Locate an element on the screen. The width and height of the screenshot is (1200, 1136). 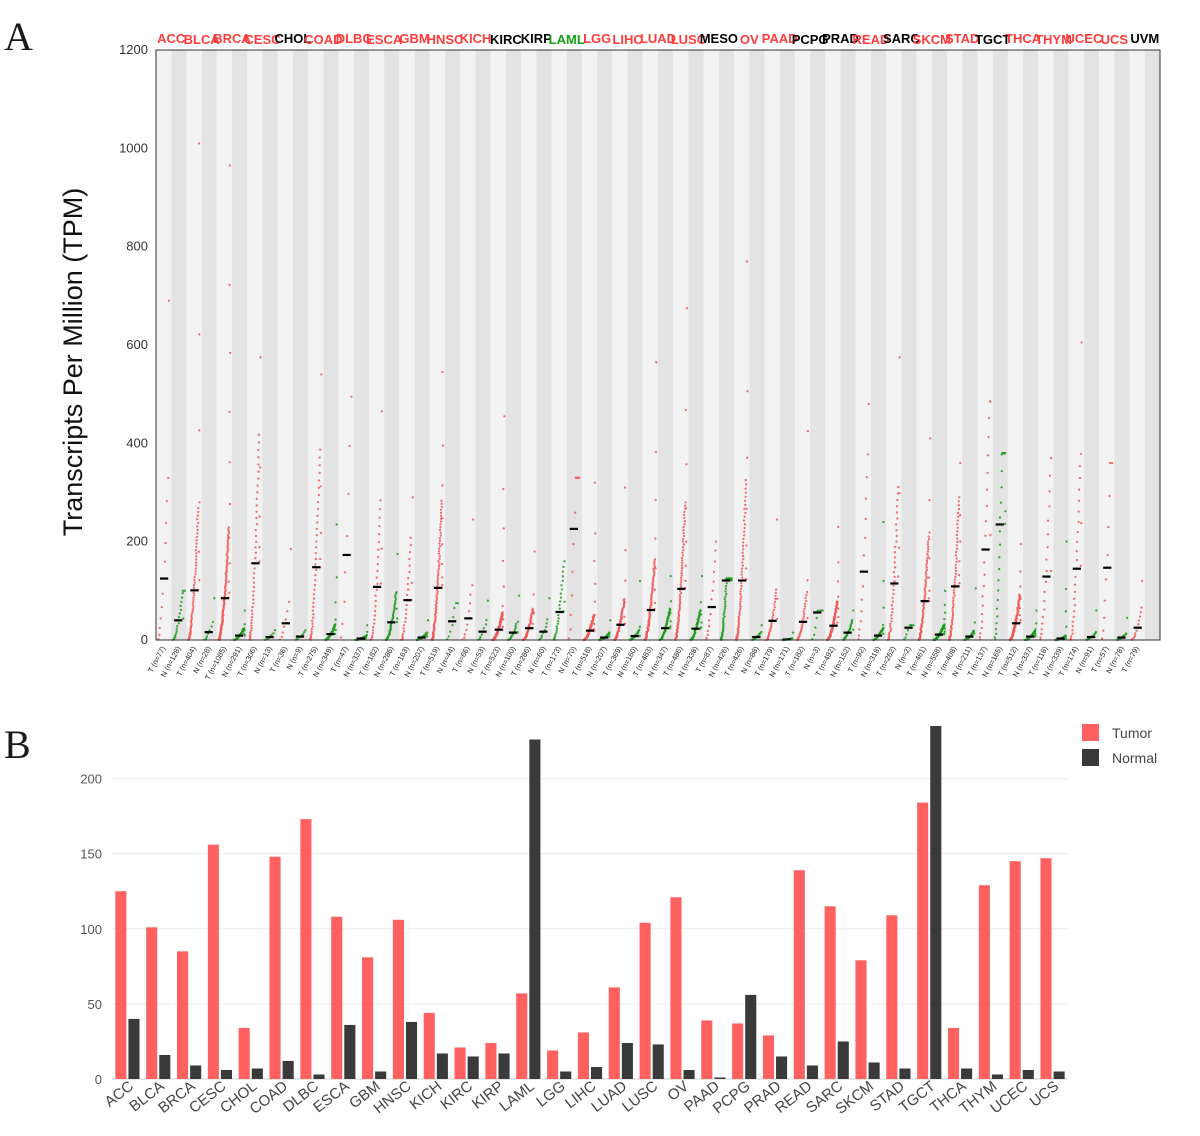
tumor-kirc-point is located at coordinates (502, 606).